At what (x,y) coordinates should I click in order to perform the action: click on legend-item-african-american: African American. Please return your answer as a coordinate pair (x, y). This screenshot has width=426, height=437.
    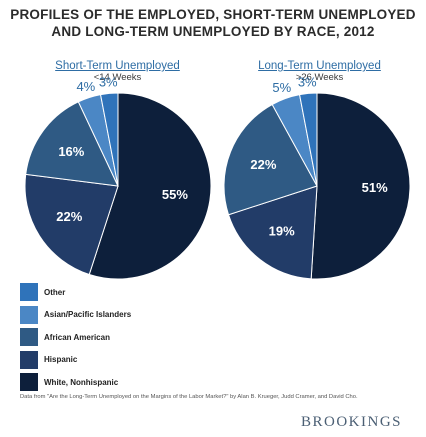
    Looking at the image, I should click on (75, 337).